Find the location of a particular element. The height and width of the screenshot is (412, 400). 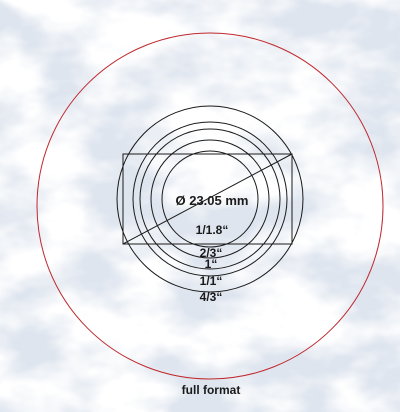

diameter-label: Ø 23.05 mm is located at coordinates (212, 200).